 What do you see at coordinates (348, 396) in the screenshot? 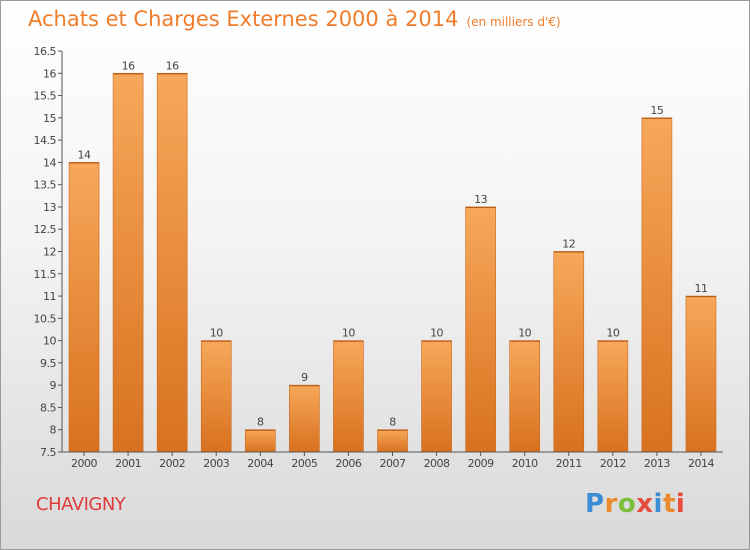
I see `bar-2006` at bounding box center [348, 396].